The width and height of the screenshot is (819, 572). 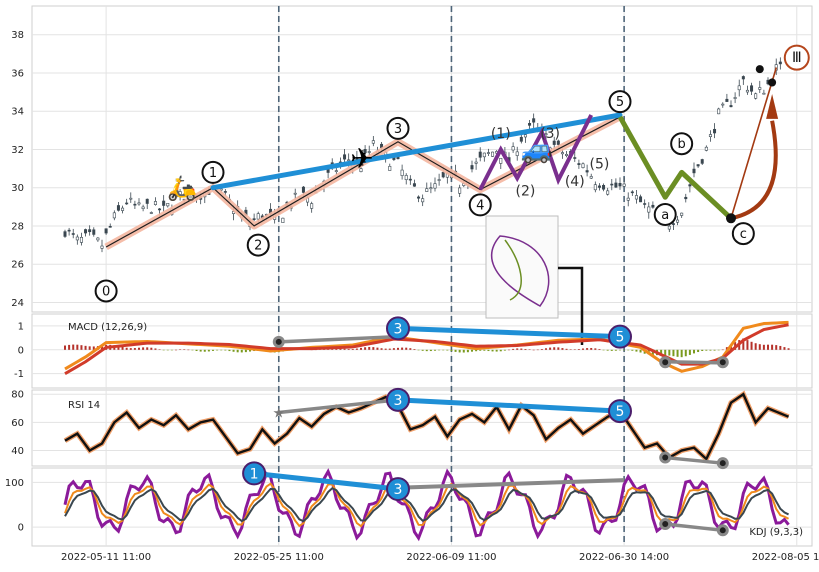 I want to click on wave-c-label-ring, so click(x=743, y=234).